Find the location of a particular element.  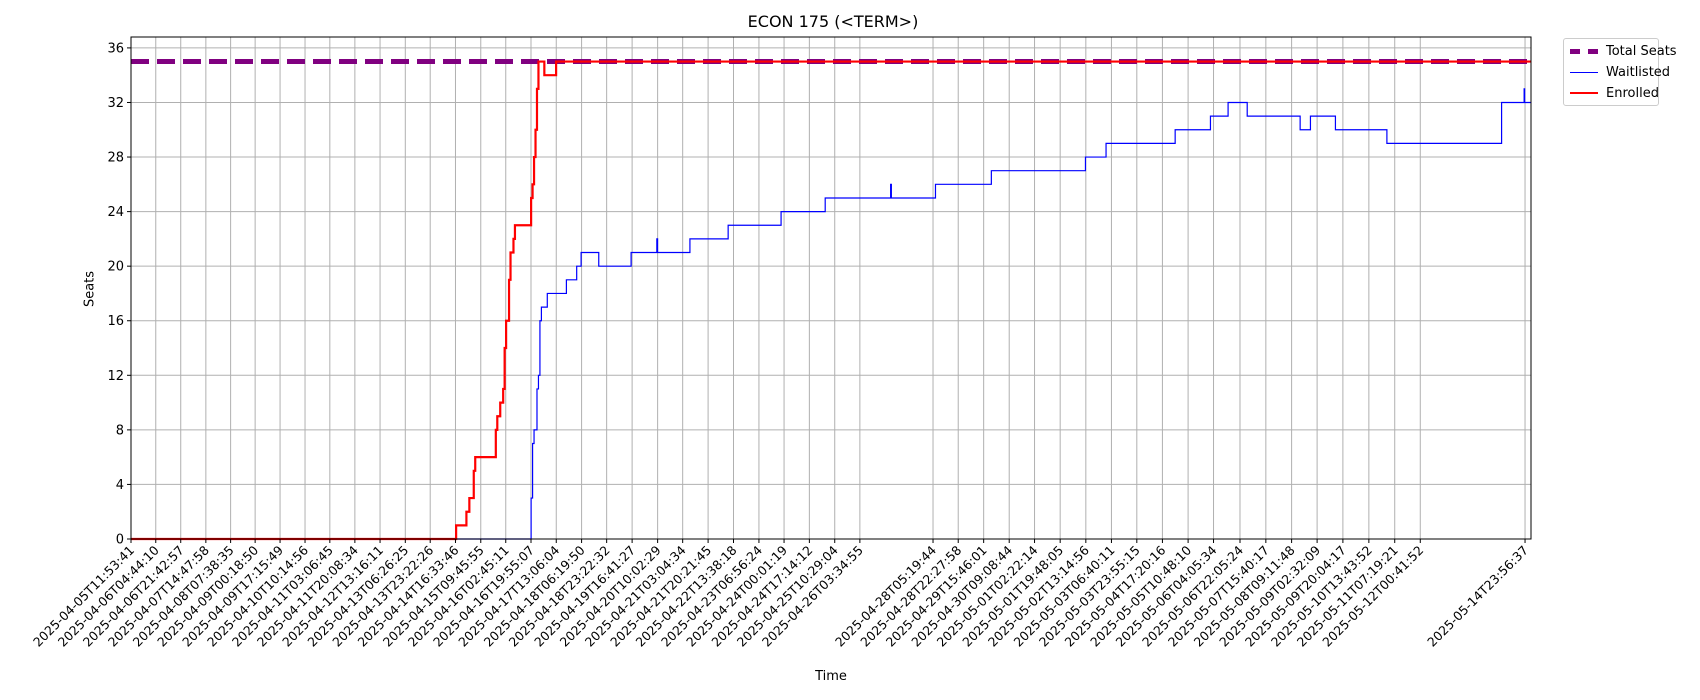

y-tick-label: 32 is located at coordinates (115, 103).